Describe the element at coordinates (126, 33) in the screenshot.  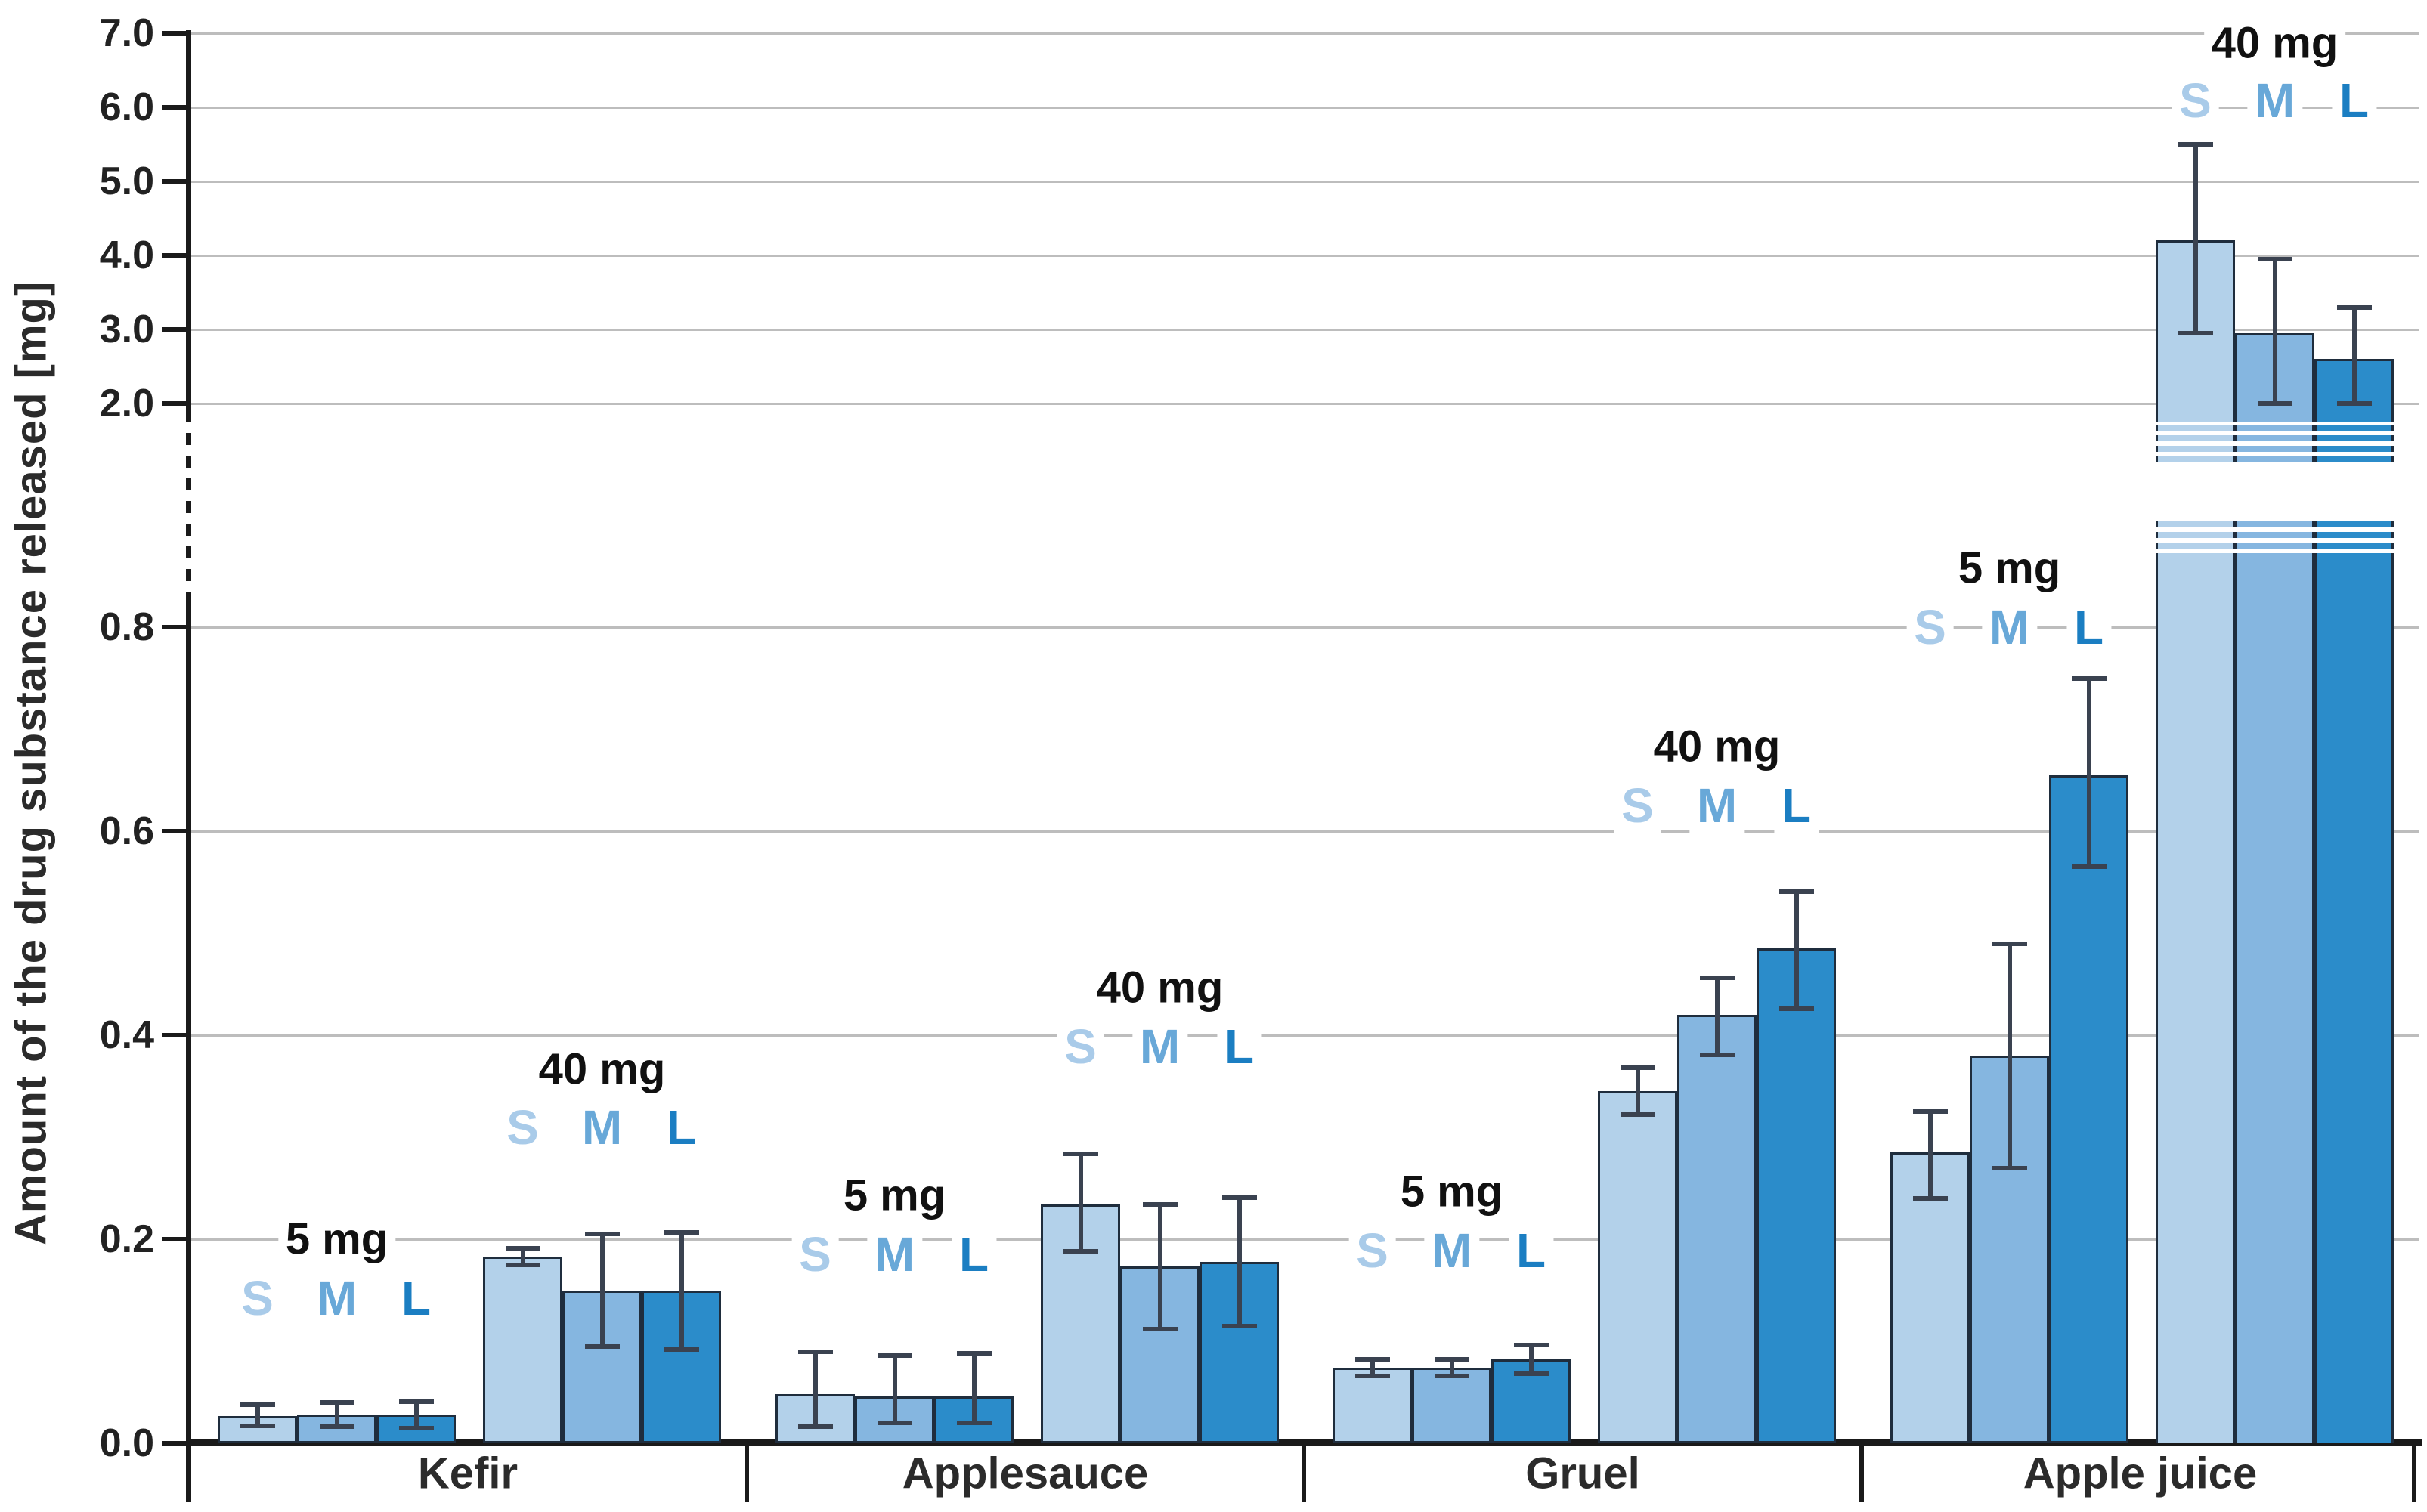
I see `y-tick-label: 7.0` at that location.